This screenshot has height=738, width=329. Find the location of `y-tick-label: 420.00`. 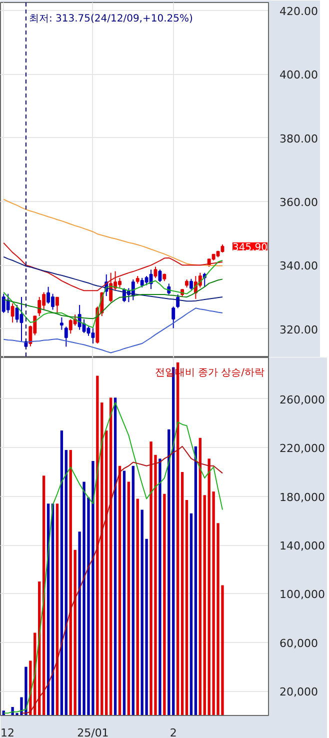

y-tick-label: 420.00 is located at coordinates (299, 11).